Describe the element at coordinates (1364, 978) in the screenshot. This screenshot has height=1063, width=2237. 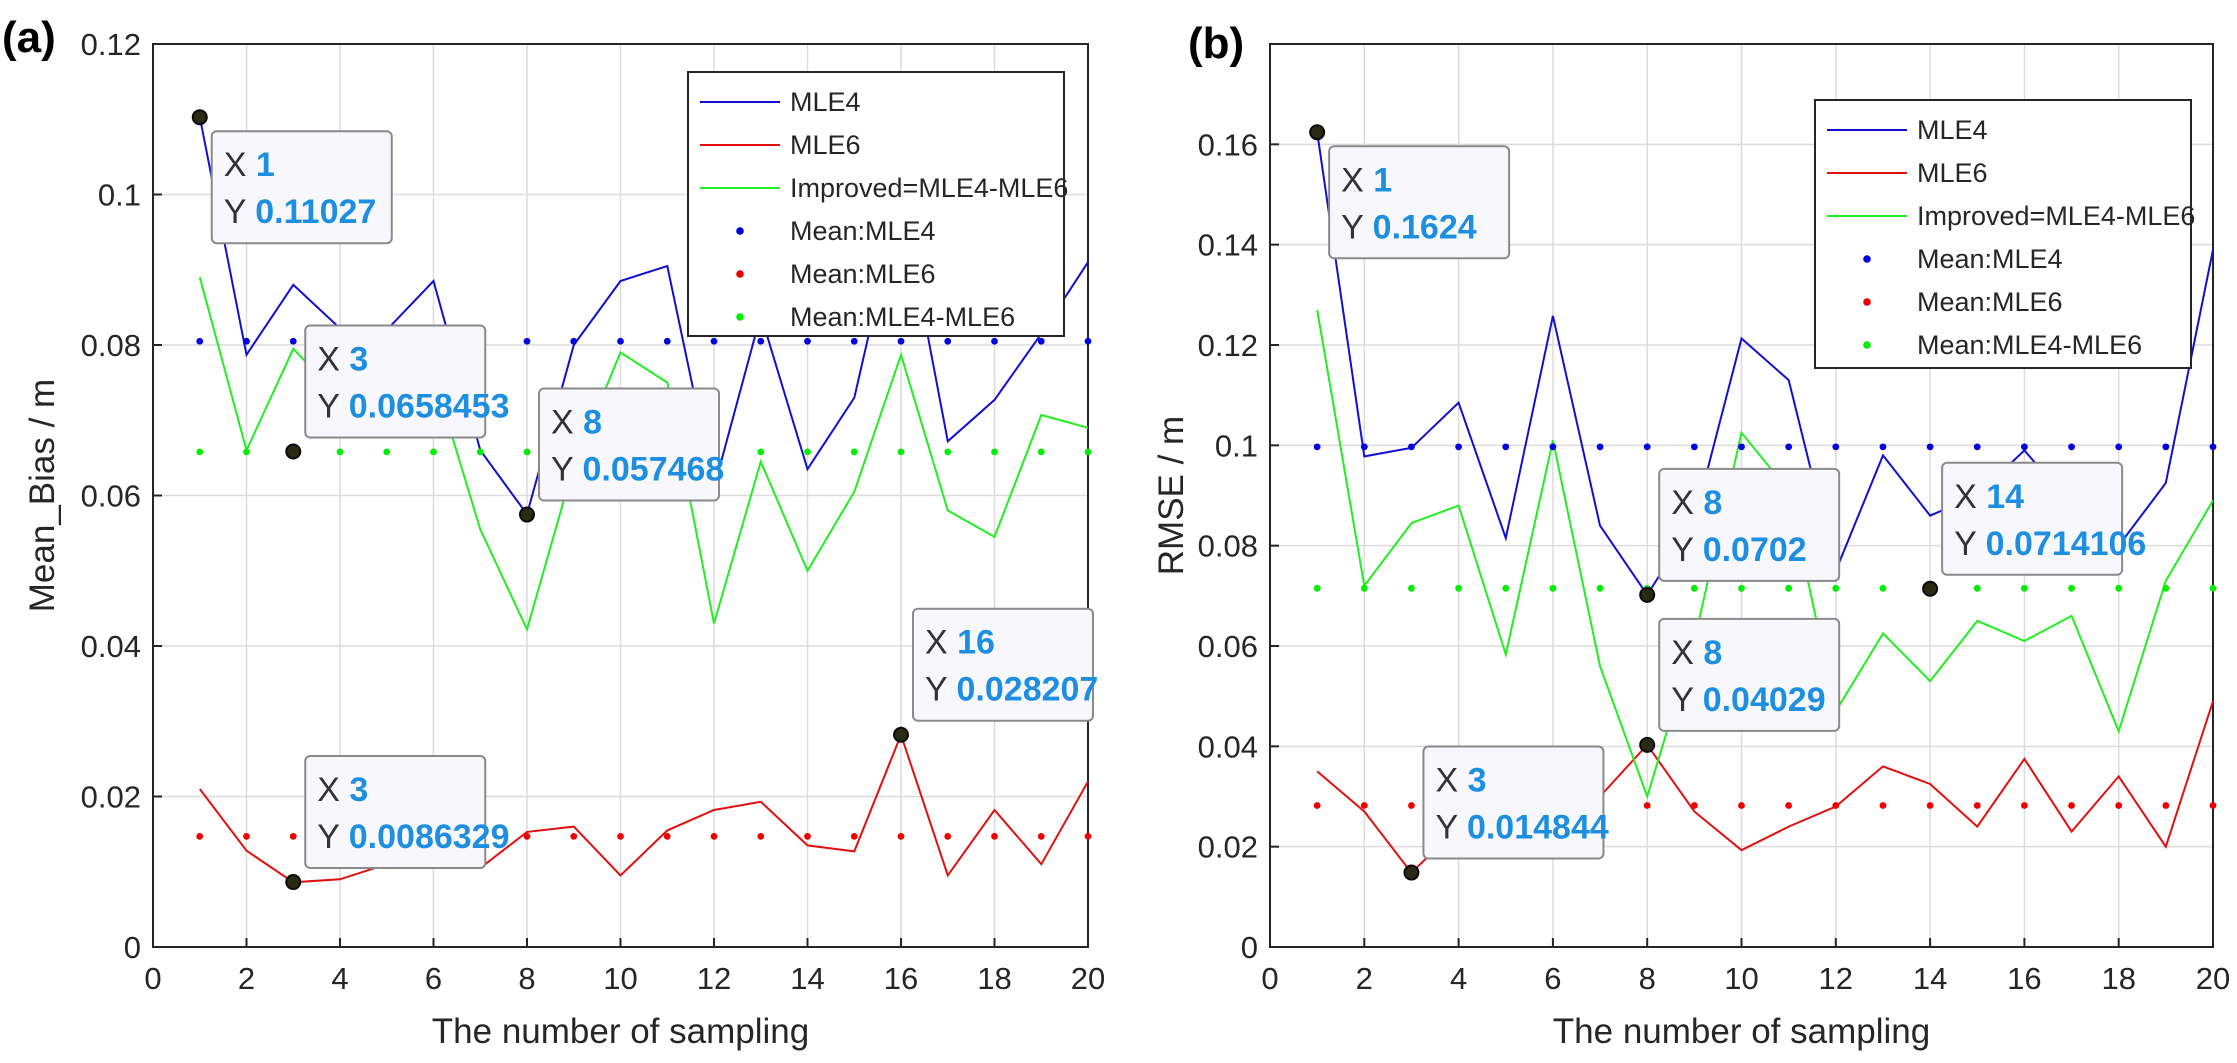
I see `x-tick-label: 2` at that location.